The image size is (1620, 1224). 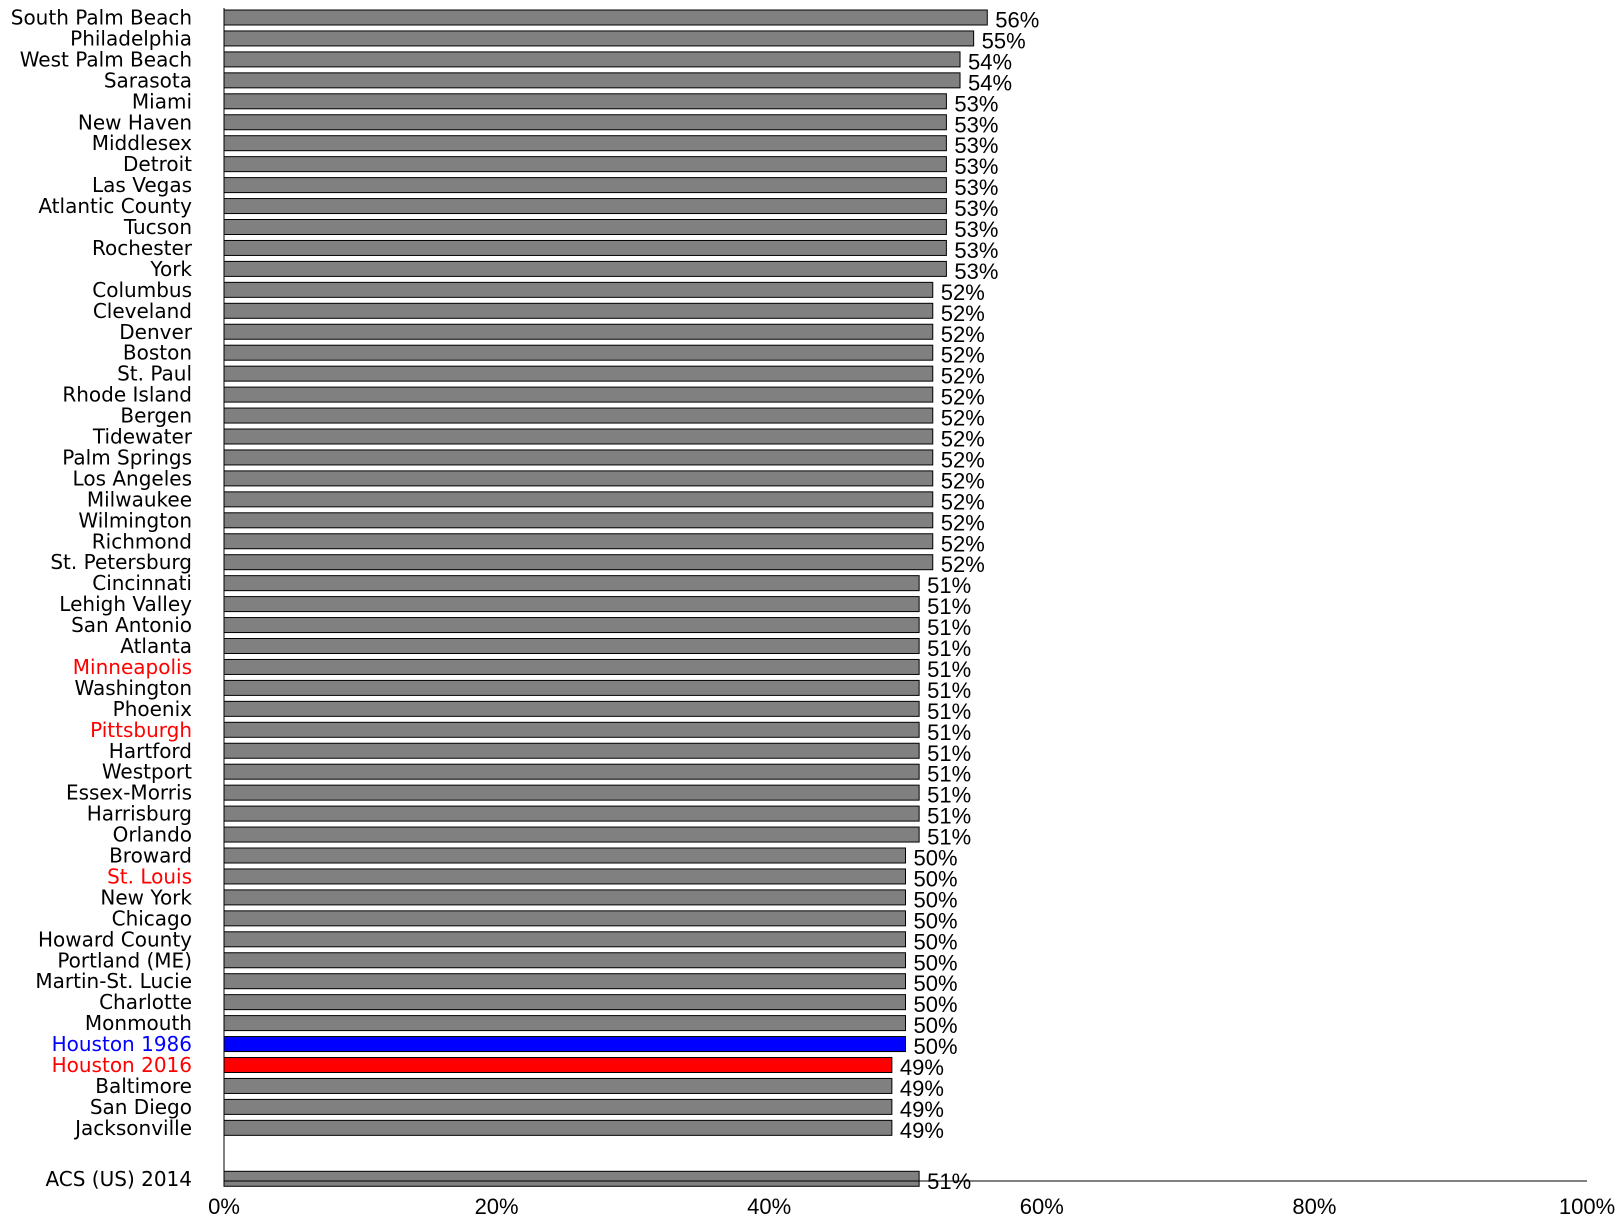 I want to click on bar-phoenix, so click(x=571, y=708).